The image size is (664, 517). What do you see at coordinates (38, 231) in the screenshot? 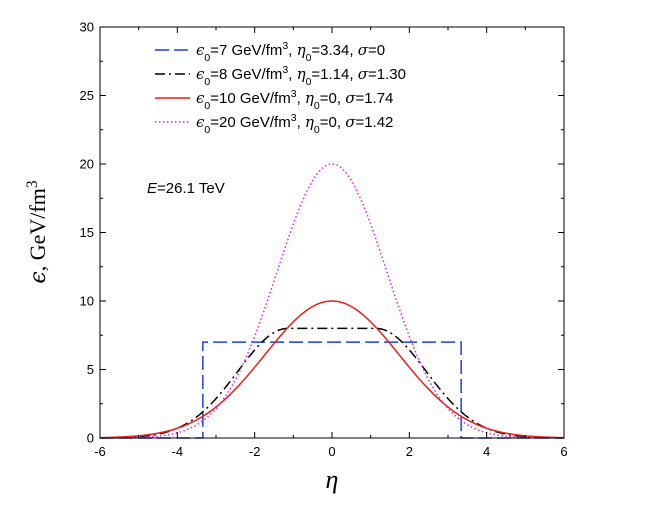
I see `y-axis-label: ϵ, GeV/fm3` at bounding box center [38, 231].